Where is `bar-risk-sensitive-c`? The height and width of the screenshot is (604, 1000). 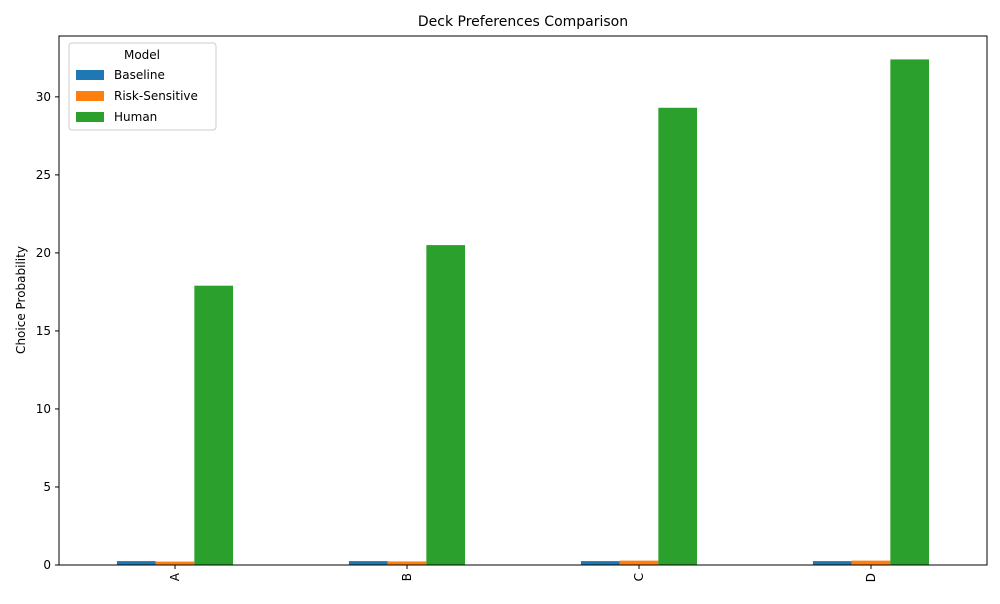 bar-risk-sensitive-c is located at coordinates (639, 562).